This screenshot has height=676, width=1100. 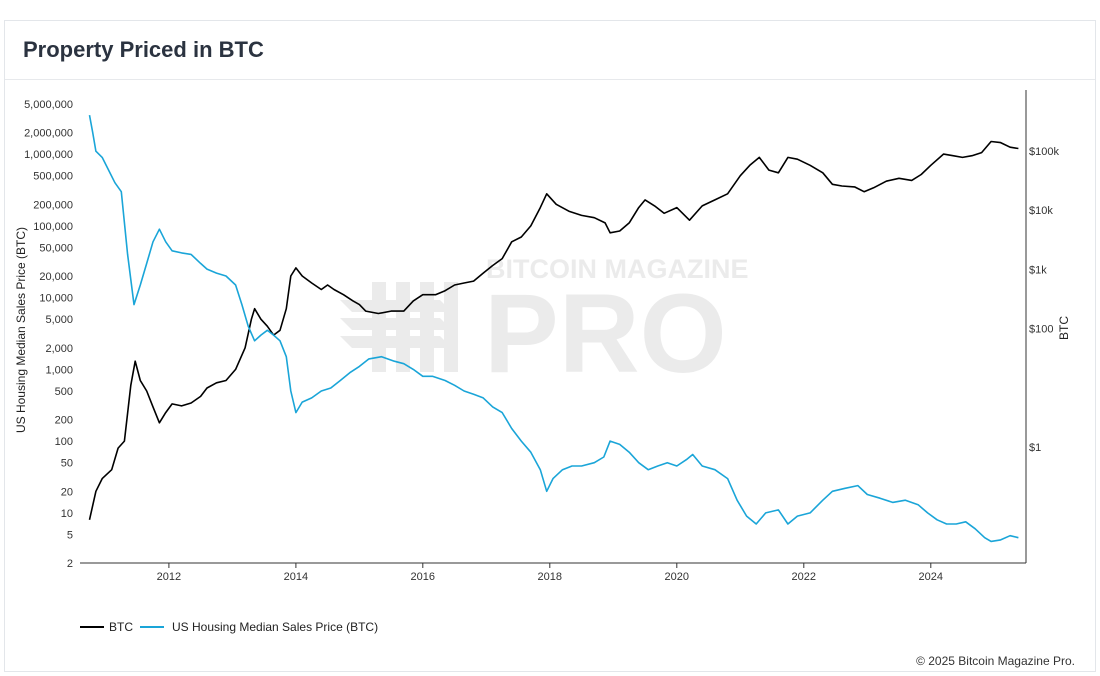 What do you see at coordinates (1044, 152) in the screenshot?
I see `right-tick-label: $100k` at bounding box center [1044, 152].